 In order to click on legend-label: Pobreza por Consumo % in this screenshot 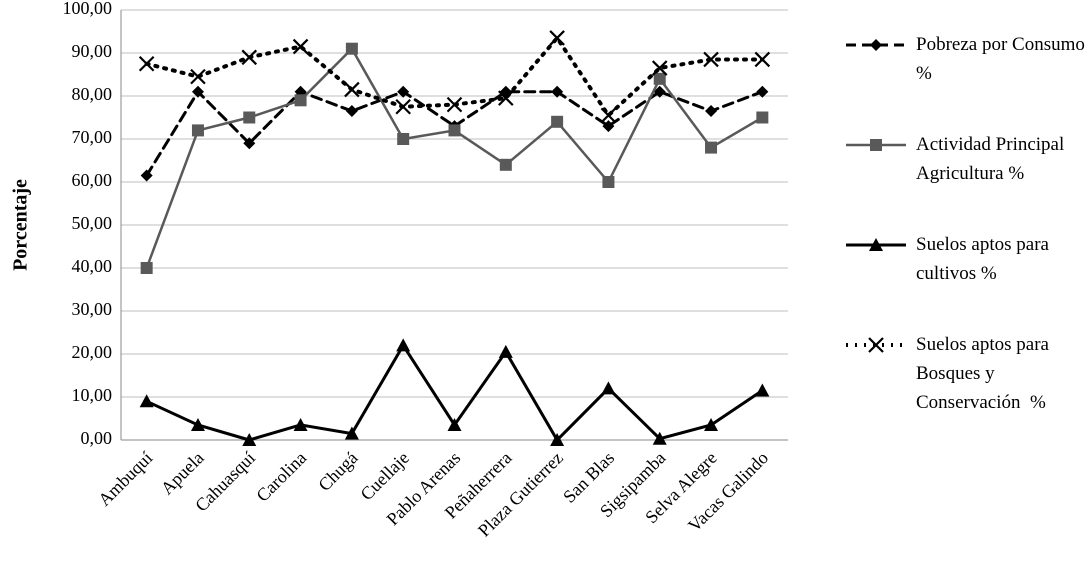, I will do `click(1003, 59)`.